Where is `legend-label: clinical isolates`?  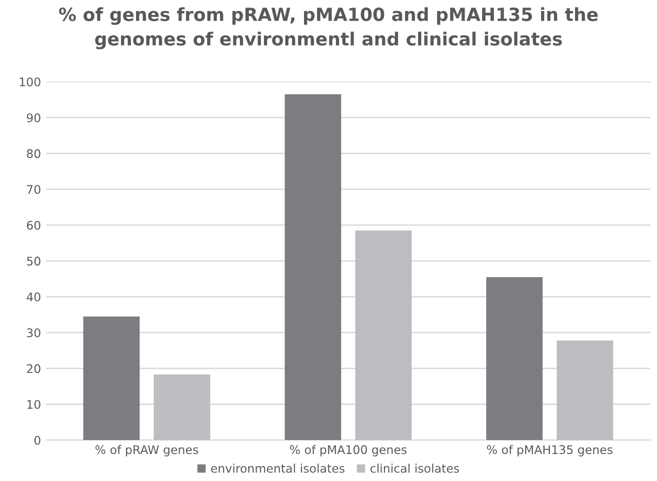
legend-label: clinical isolates is located at coordinates (415, 468).